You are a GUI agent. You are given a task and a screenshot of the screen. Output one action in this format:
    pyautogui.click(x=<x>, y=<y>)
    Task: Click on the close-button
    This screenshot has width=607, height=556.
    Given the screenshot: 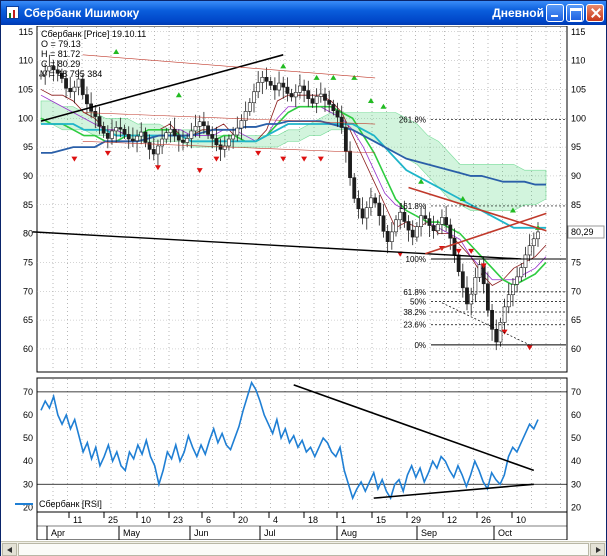 What is the action you would take?
    pyautogui.click(x=595, y=13)
    